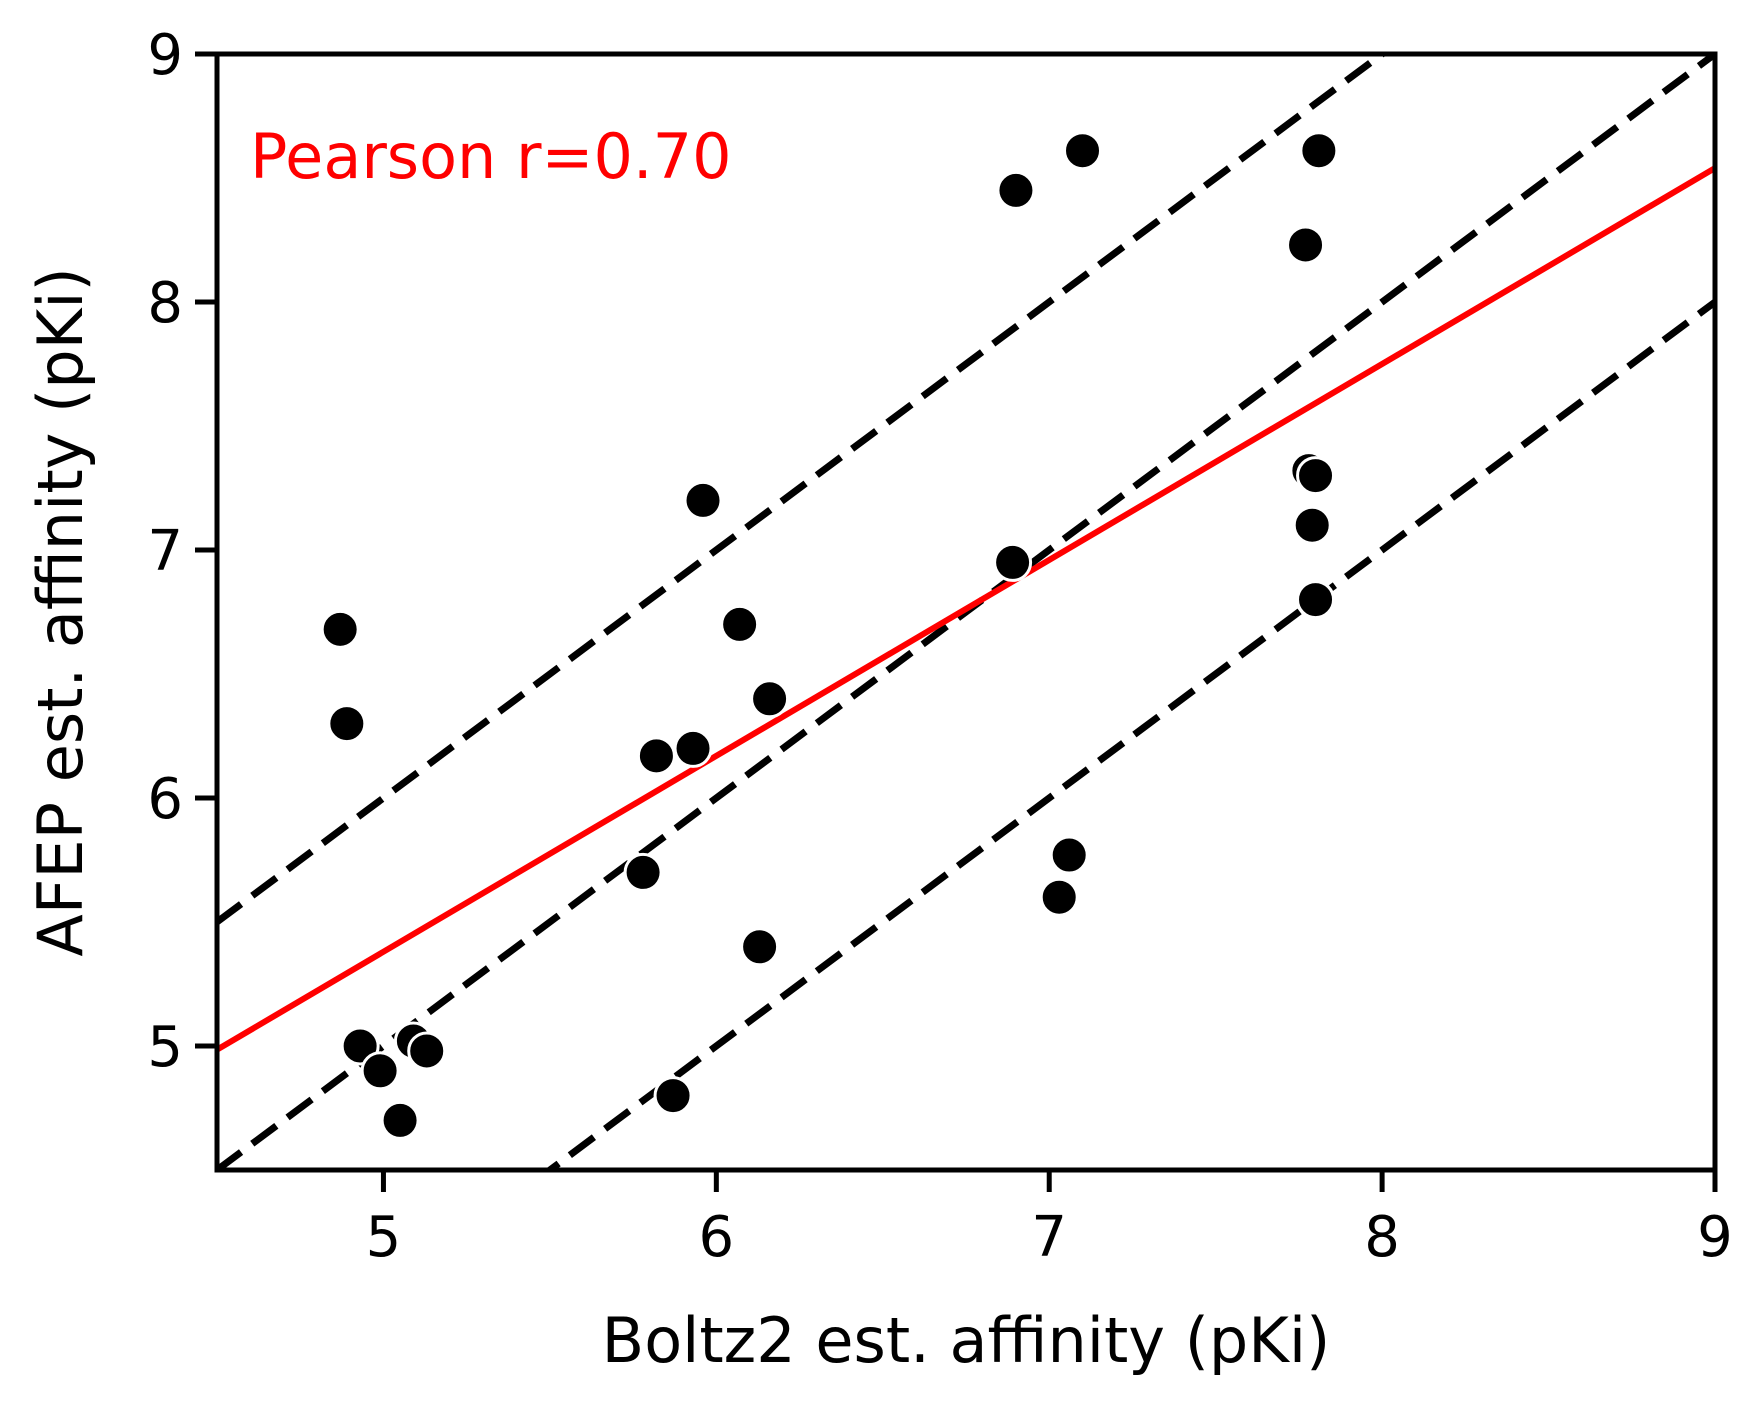 The height and width of the screenshot is (1404, 1755). I want to click on y-tick-label: 9, so click(165, 55).